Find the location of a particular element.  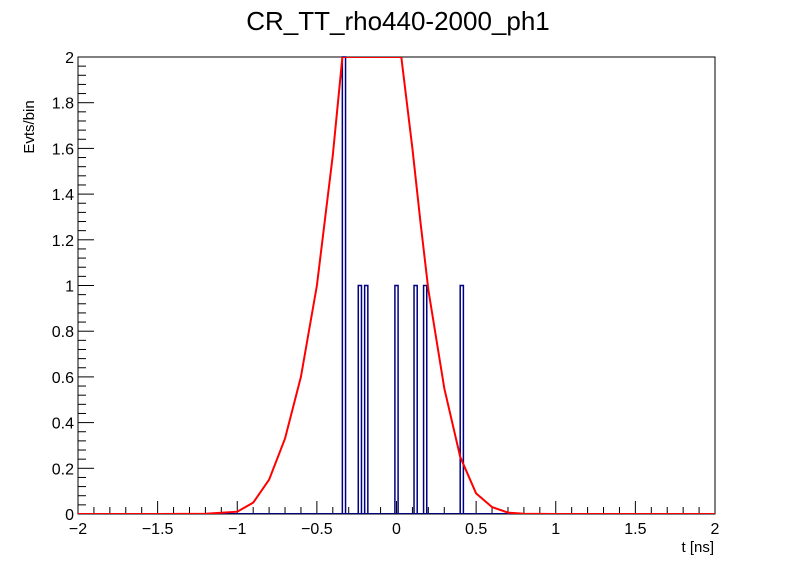

x-tick-label: −1.5 is located at coordinates (158, 529).